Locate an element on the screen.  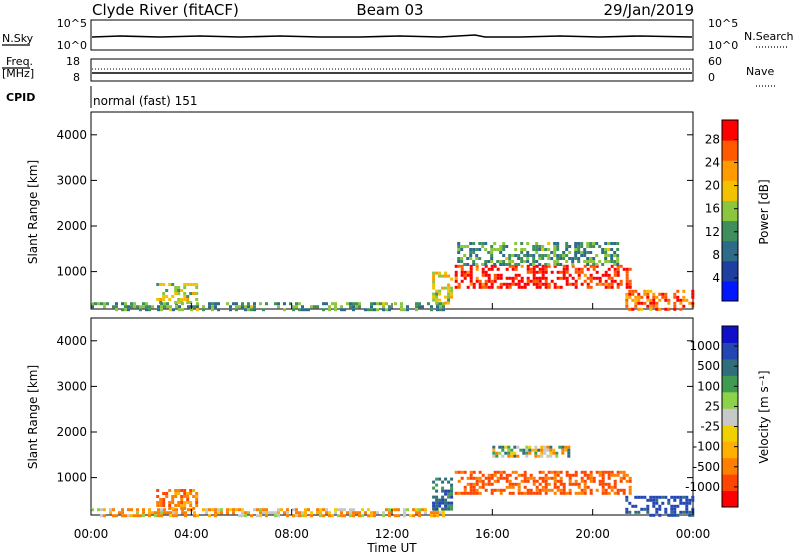
freq-unit: [MHz] is located at coordinates (18, 73).